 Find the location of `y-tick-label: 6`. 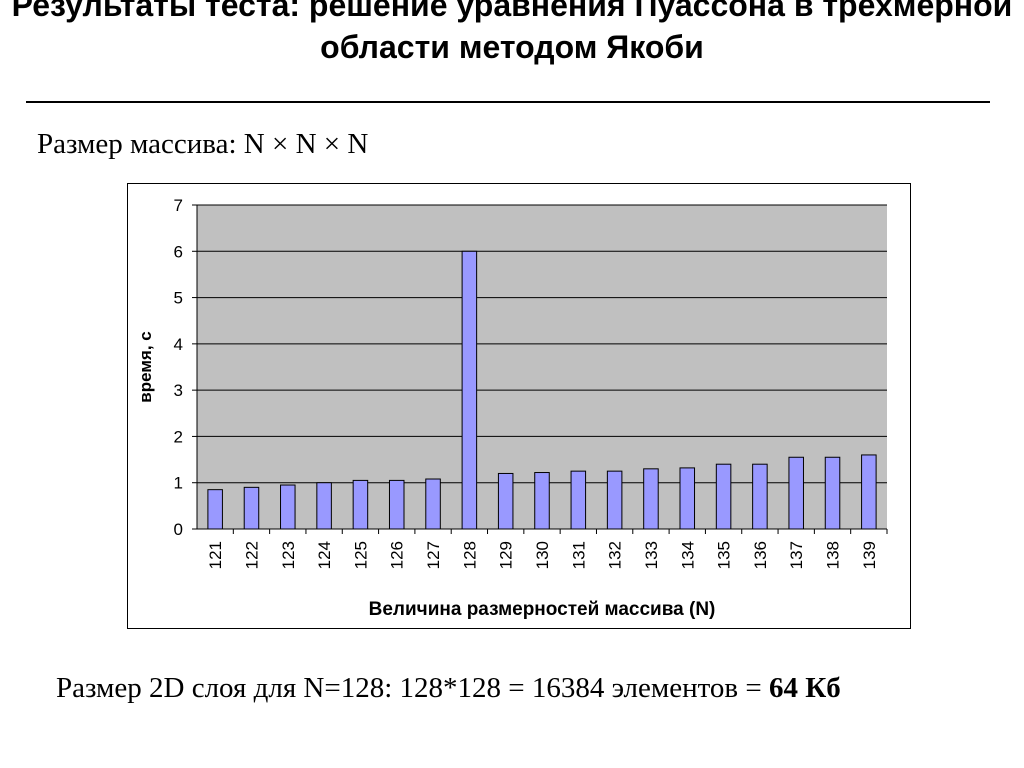

y-tick-label: 6 is located at coordinates (178, 251).